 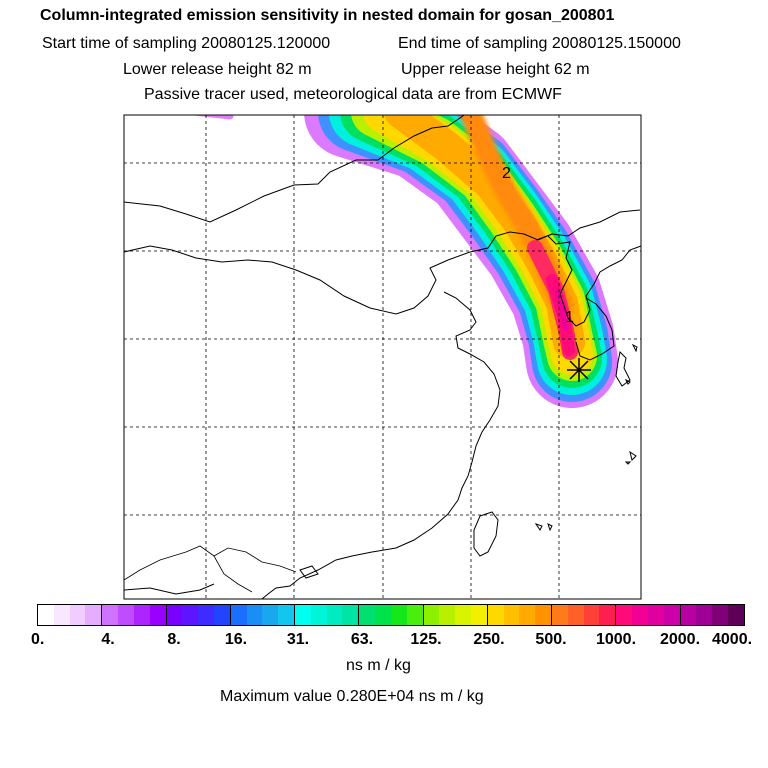 I want to click on start-time-label: Start time of sampling 20080125.120000, so click(x=186, y=43).